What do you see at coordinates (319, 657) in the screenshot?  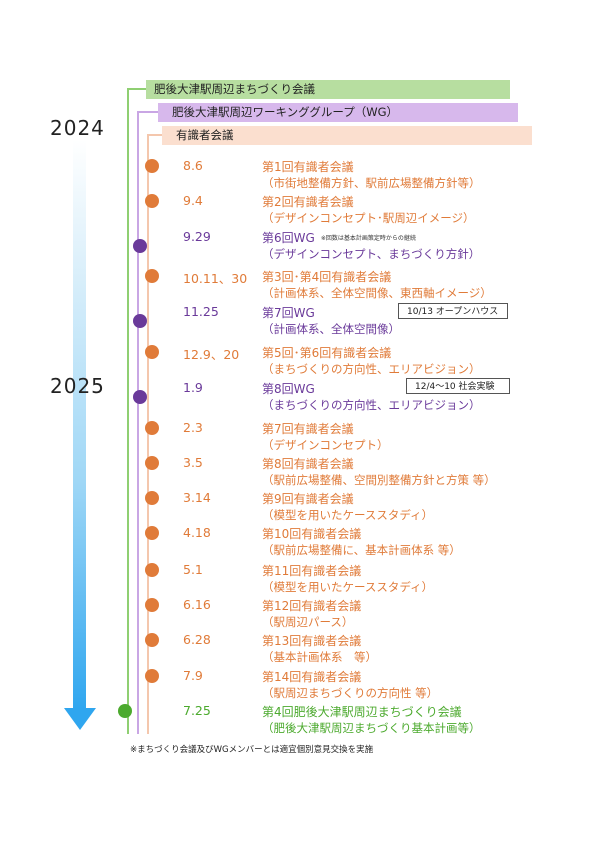 I see `event-detail: （基本計画体系 等）` at bounding box center [319, 657].